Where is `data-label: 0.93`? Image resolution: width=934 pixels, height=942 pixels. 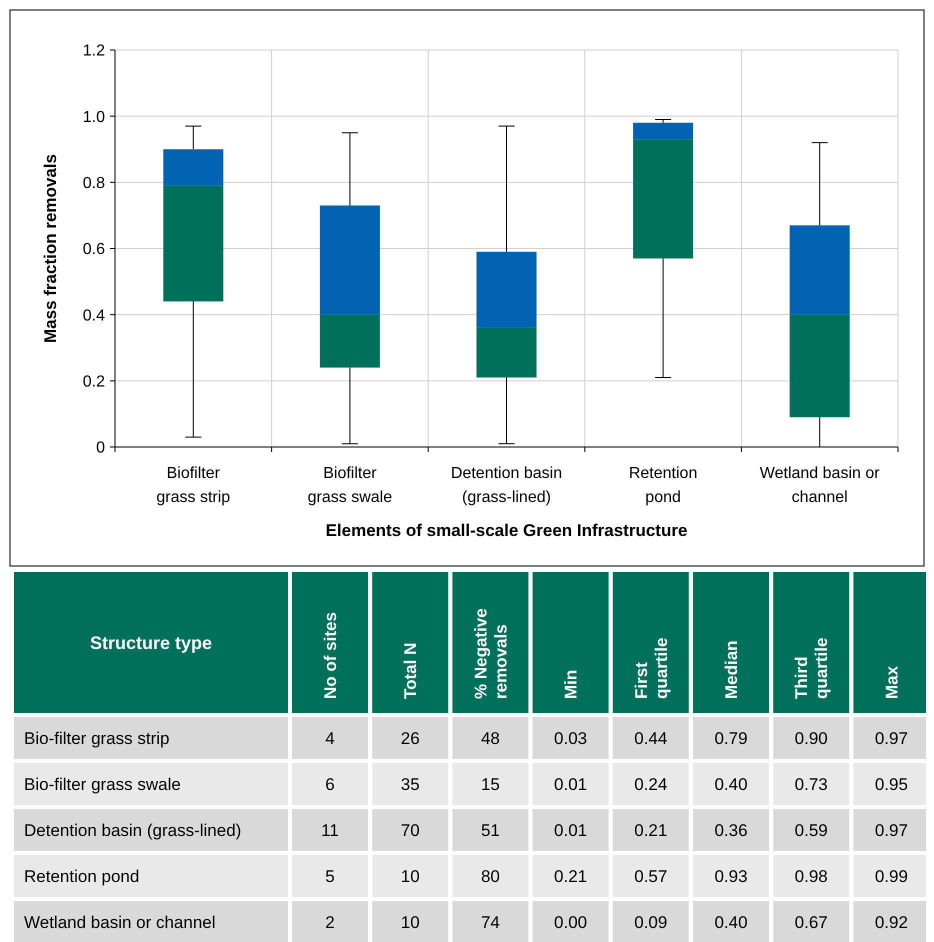
data-label: 0.93 is located at coordinates (731, 876).